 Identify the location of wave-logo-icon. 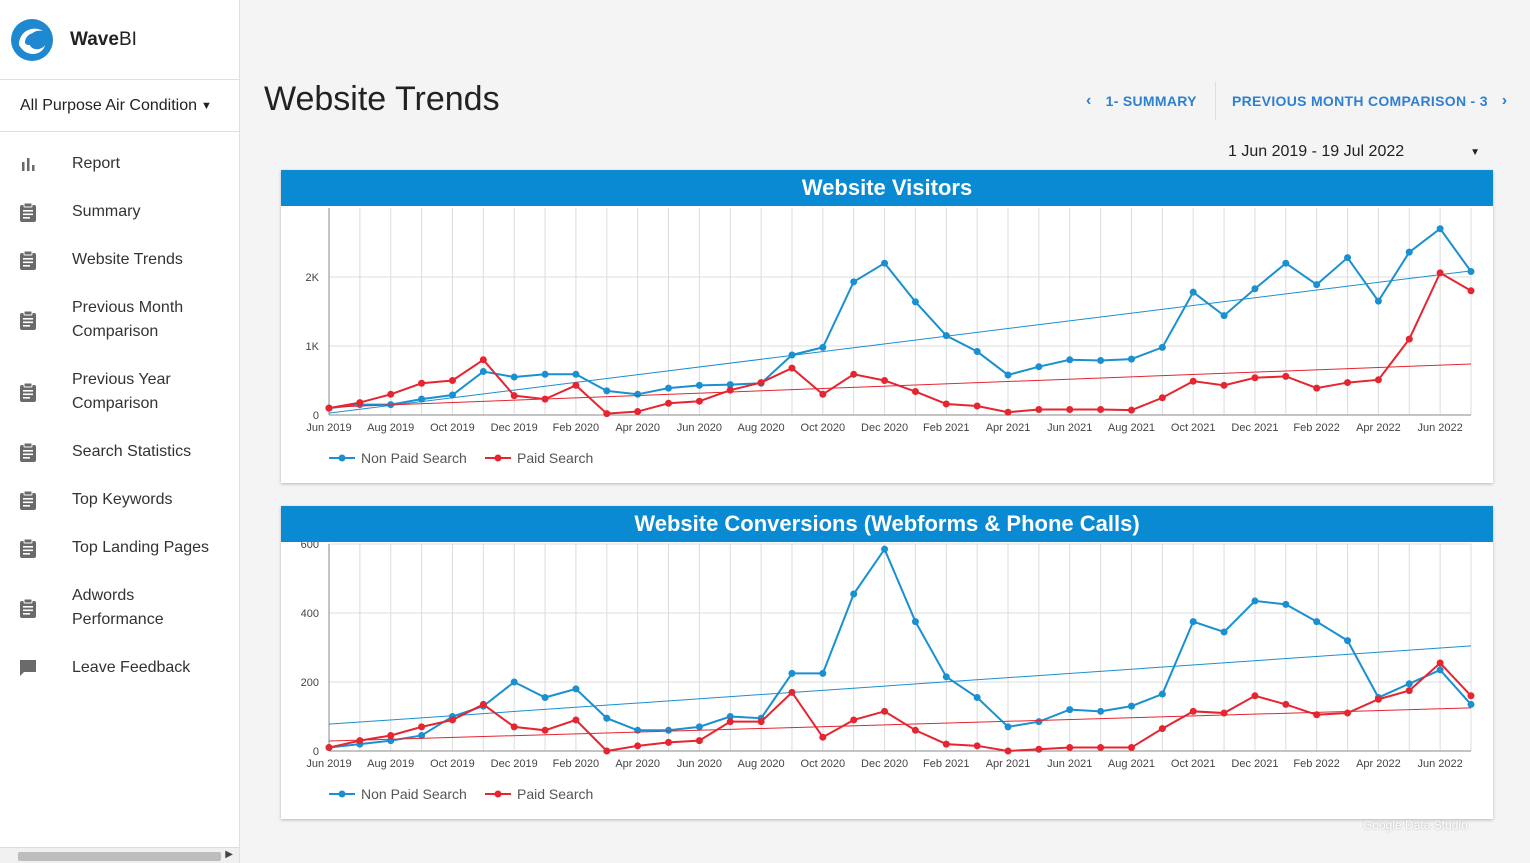
(32, 39).